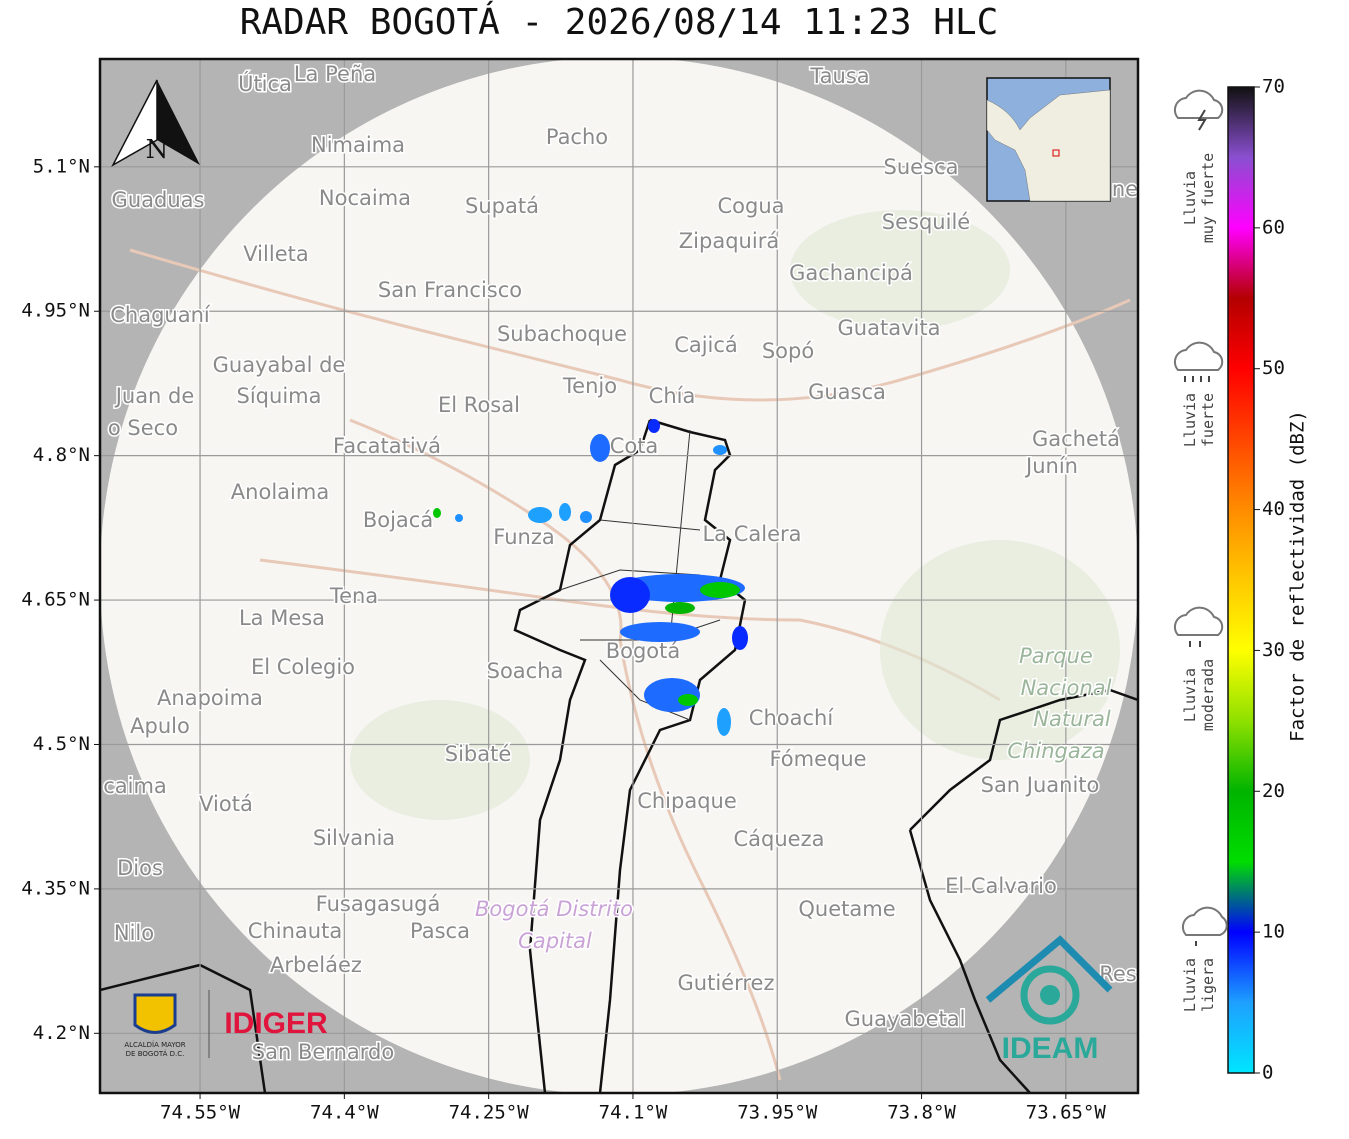  Describe the element at coordinates (779, 839) in the screenshot. I see `place-label: Cáqueza` at that location.